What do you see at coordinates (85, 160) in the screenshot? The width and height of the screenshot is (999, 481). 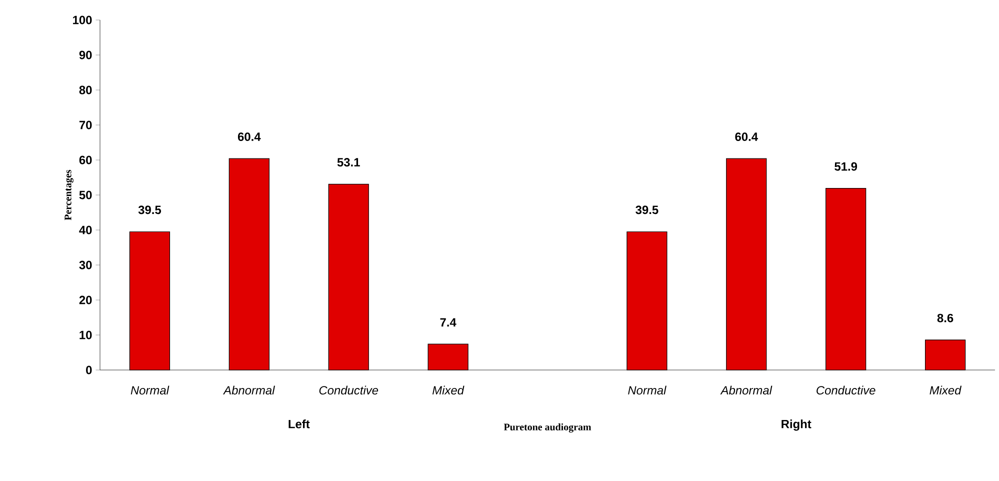 I see `y-tick-label: 60` at bounding box center [85, 160].